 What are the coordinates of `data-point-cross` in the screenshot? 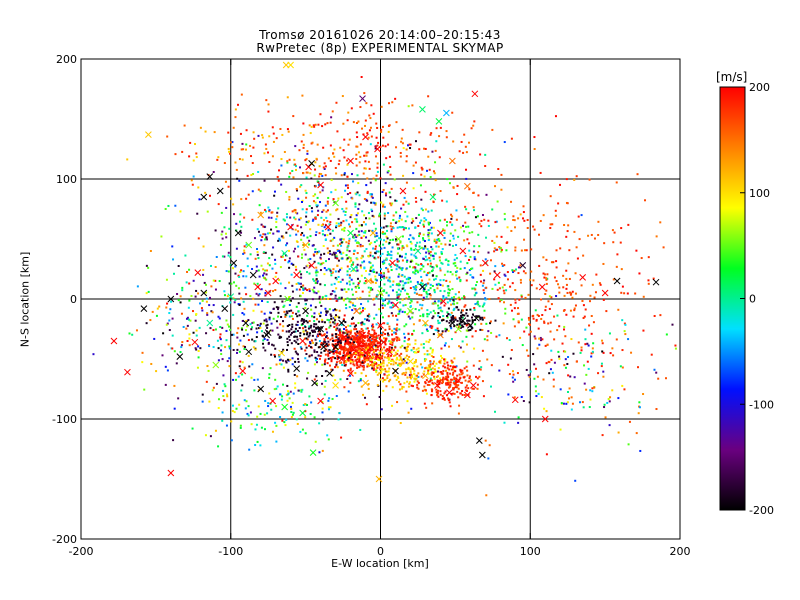 It's located at (410, 311).